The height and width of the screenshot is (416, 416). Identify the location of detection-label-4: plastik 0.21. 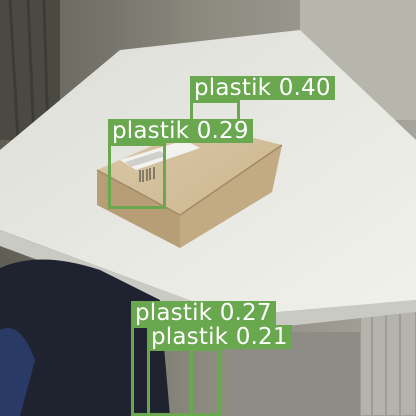
(219, 337).